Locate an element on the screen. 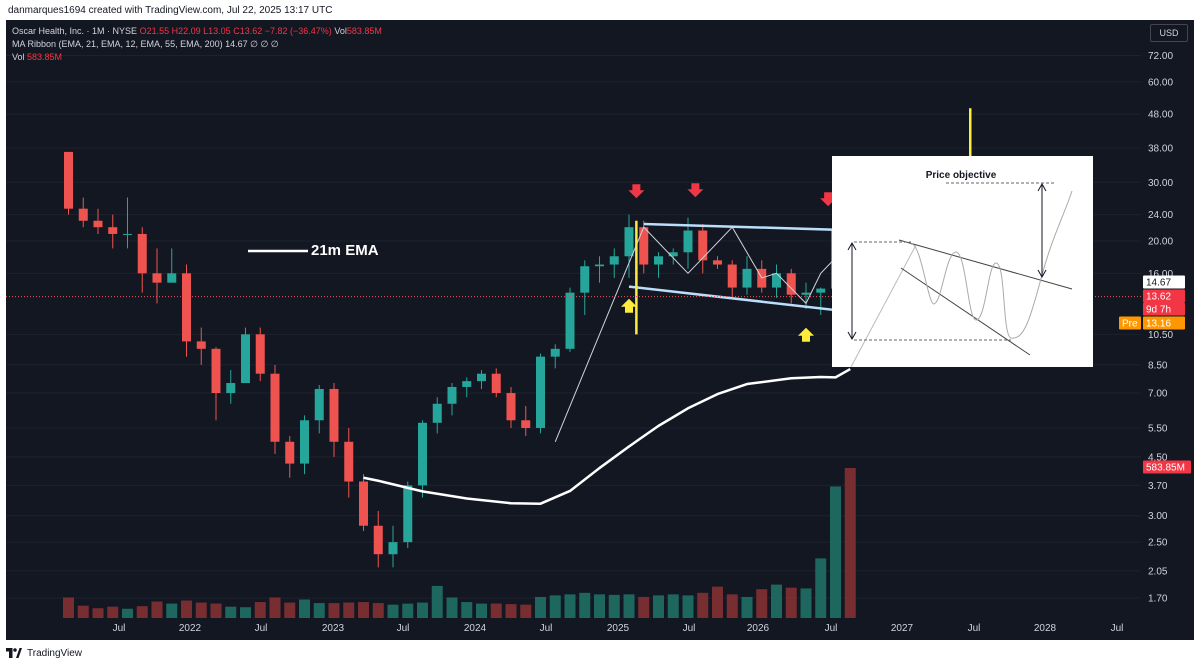 Image resolution: width=1200 pixels, height=665 pixels. inset-channel-upper is located at coordinates (985, 264).